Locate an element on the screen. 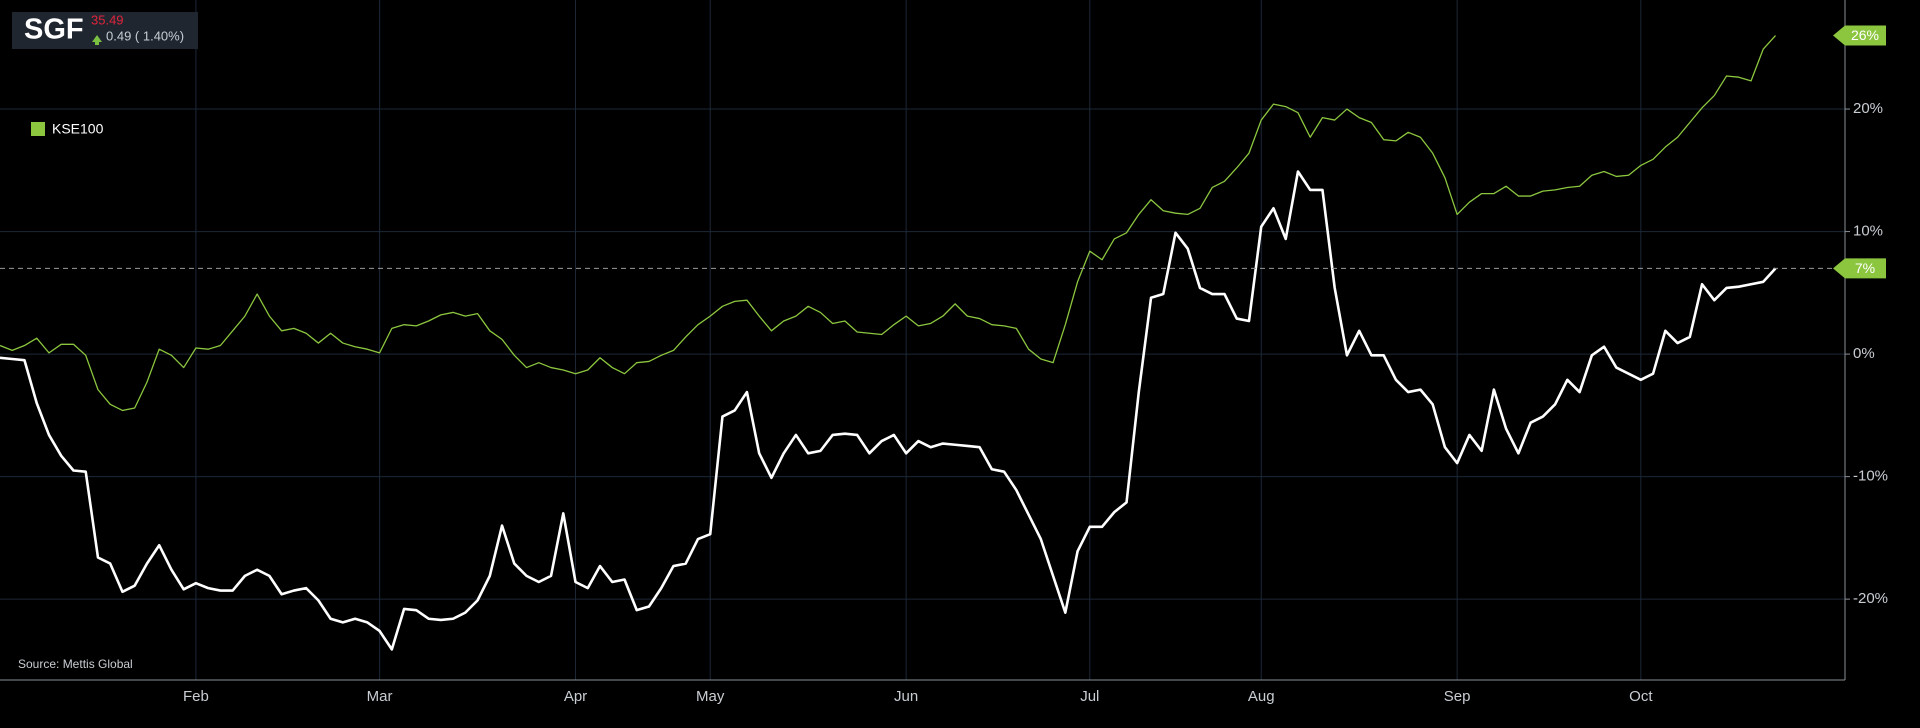 This screenshot has height=728, width=1920. legend-swatch is located at coordinates (38, 129).